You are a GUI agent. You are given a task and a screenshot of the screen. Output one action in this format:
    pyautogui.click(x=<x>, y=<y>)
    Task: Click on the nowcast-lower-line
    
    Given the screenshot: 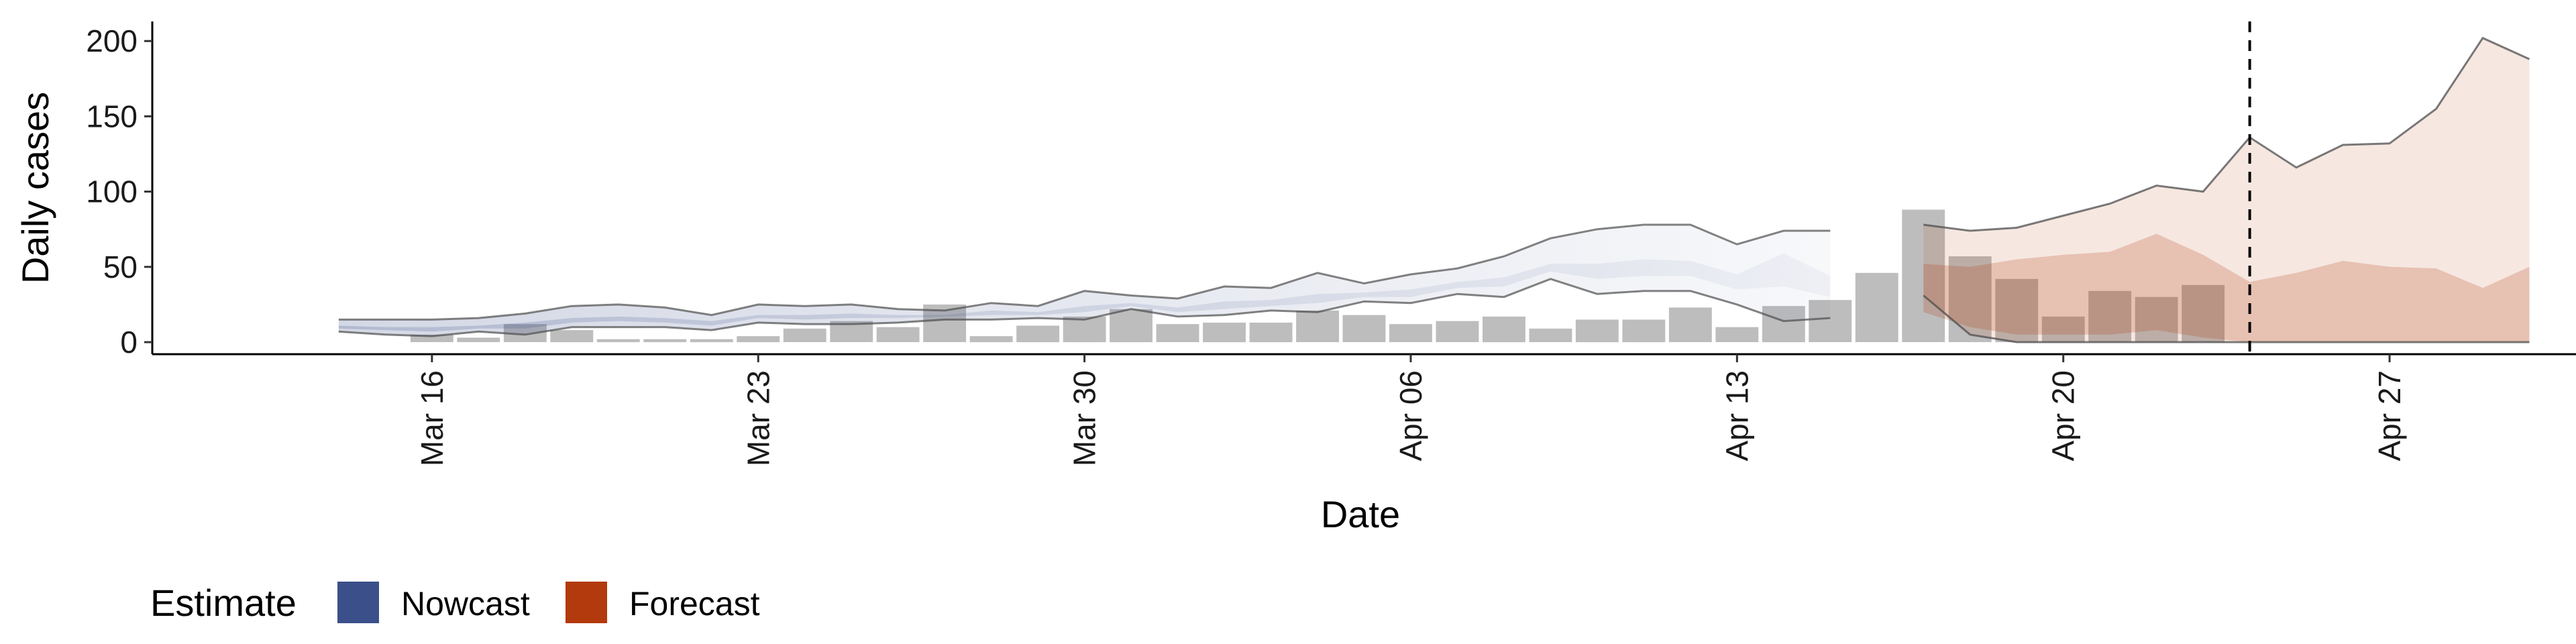 What is the action you would take?
    pyautogui.click(x=1084, y=307)
    